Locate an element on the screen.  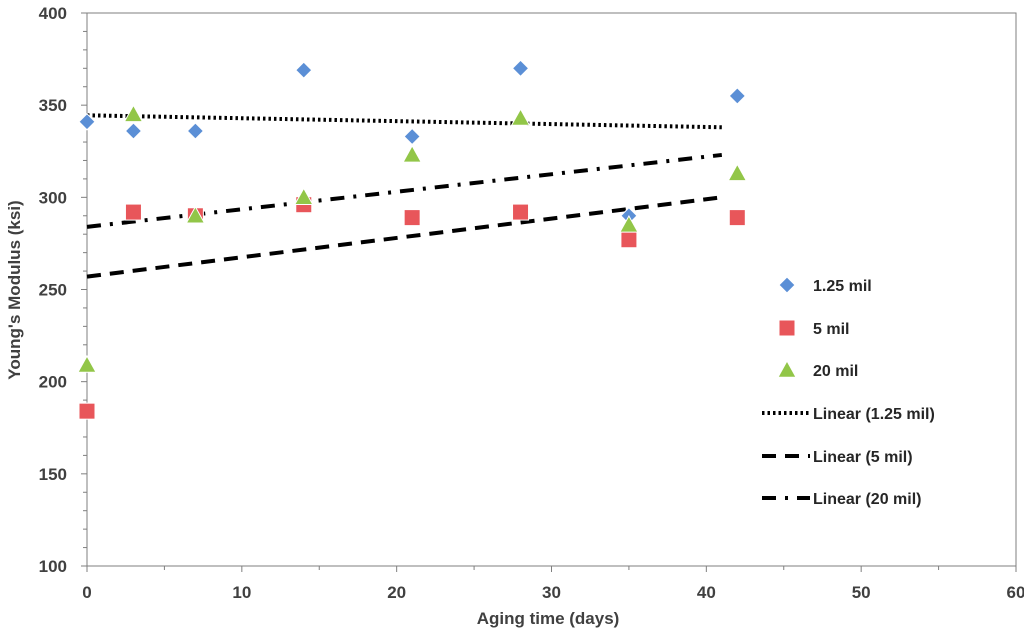
x-tick-label: 60 is located at coordinates (1015, 592).